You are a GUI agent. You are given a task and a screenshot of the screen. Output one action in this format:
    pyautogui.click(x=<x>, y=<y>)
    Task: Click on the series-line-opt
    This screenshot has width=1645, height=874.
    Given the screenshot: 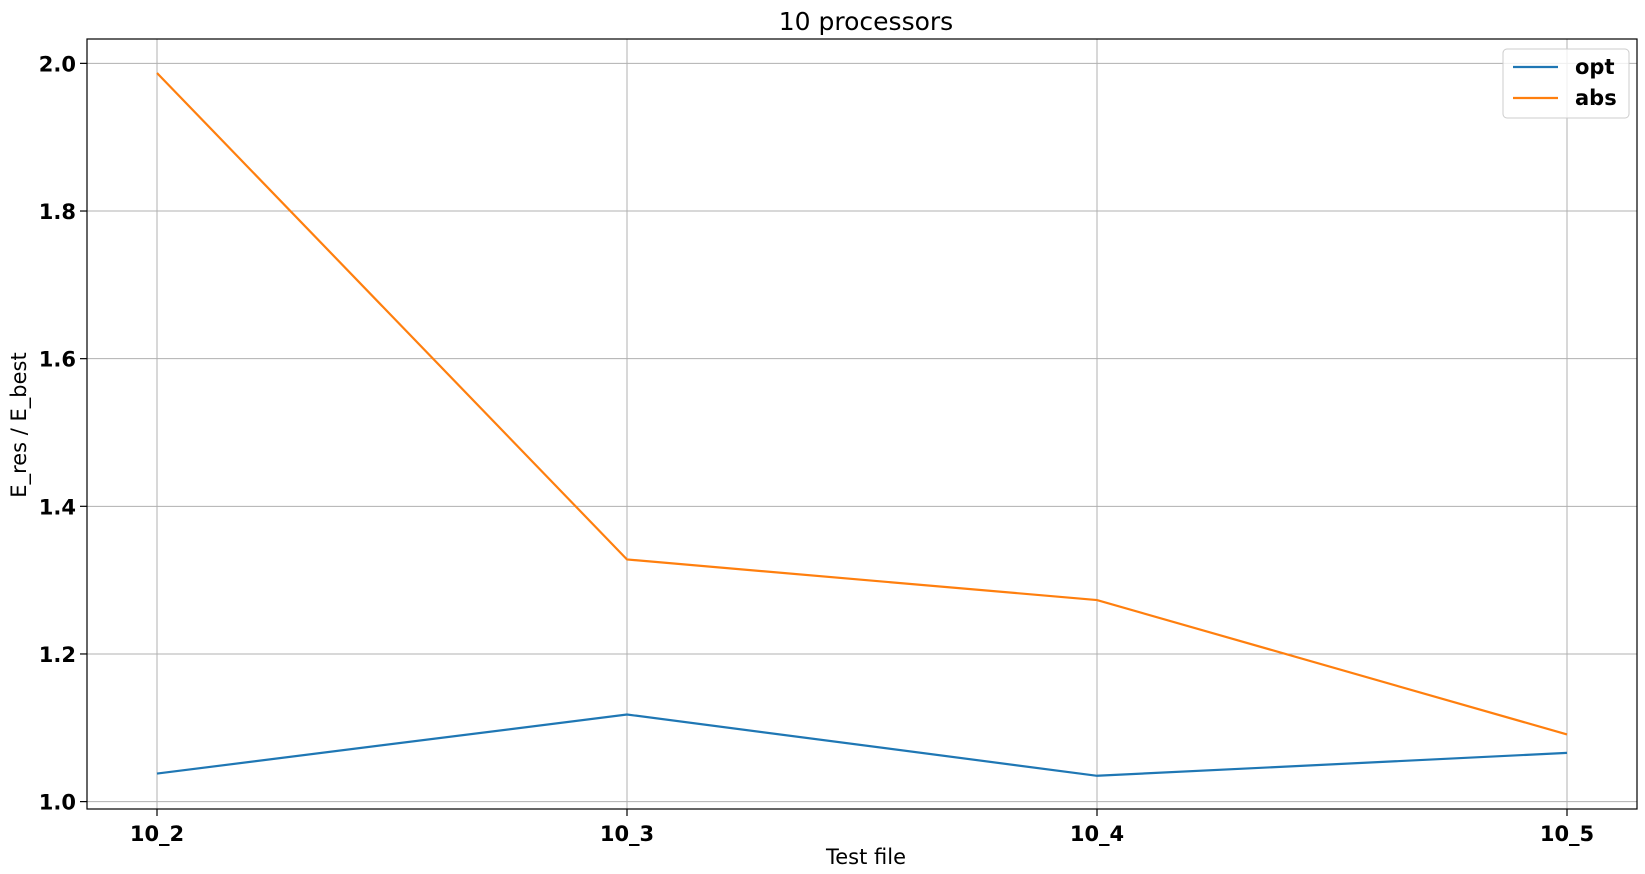 What is the action you would take?
    pyautogui.click(x=862, y=745)
    